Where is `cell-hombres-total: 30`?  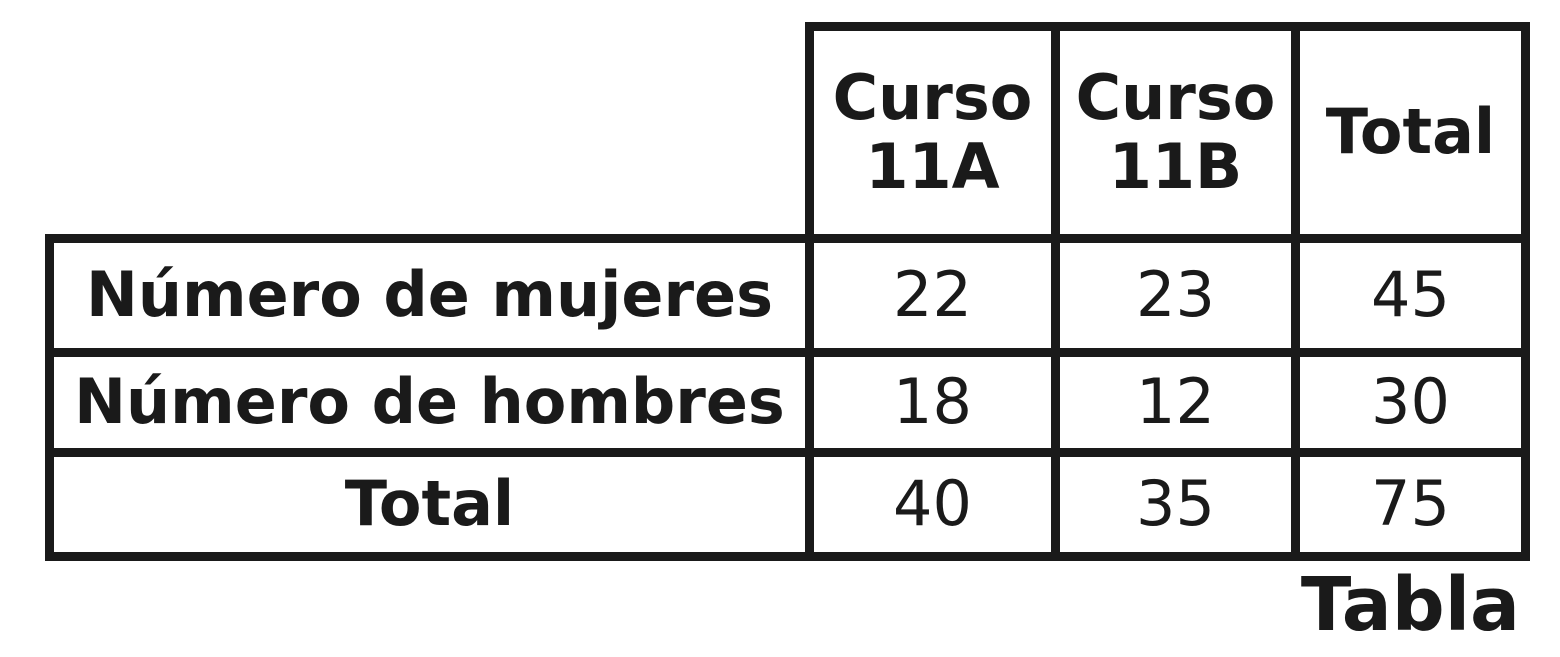 cell-hombres-total: 30 is located at coordinates (1410, 402).